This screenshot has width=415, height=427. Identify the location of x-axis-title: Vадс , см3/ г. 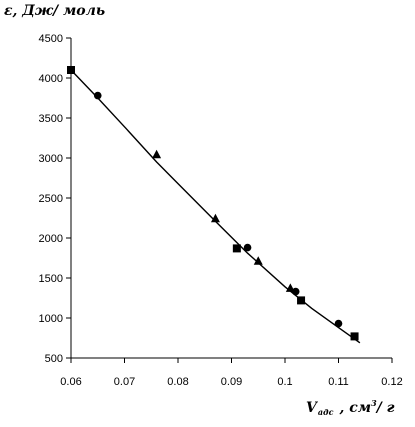
(350, 407).